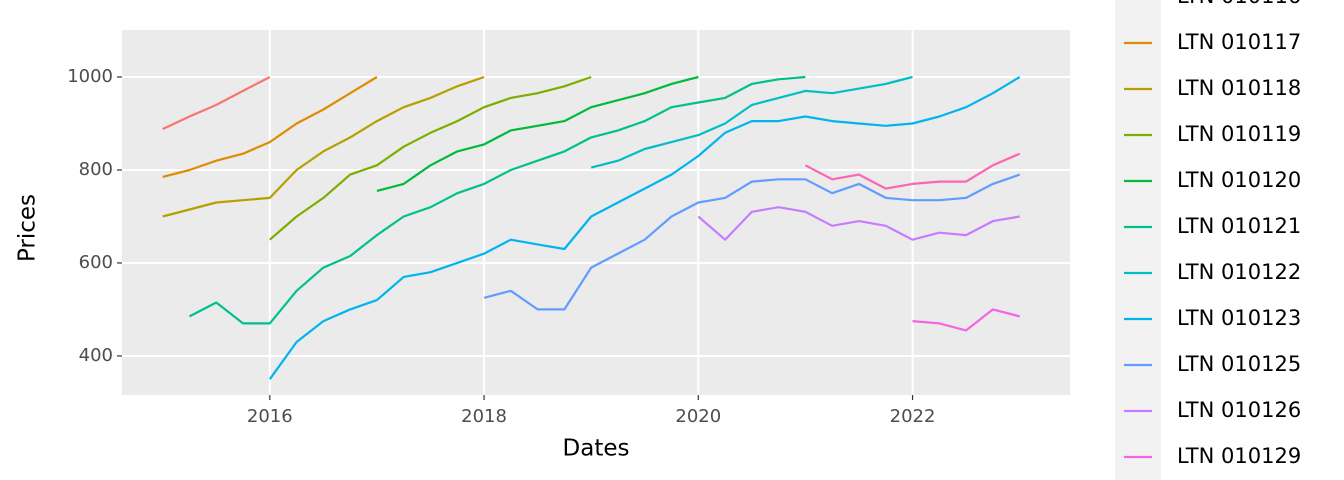 The image size is (1344, 480). Describe the element at coordinates (913, 416) in the screenshot. I see `x-tick-label: 2022` at that location.